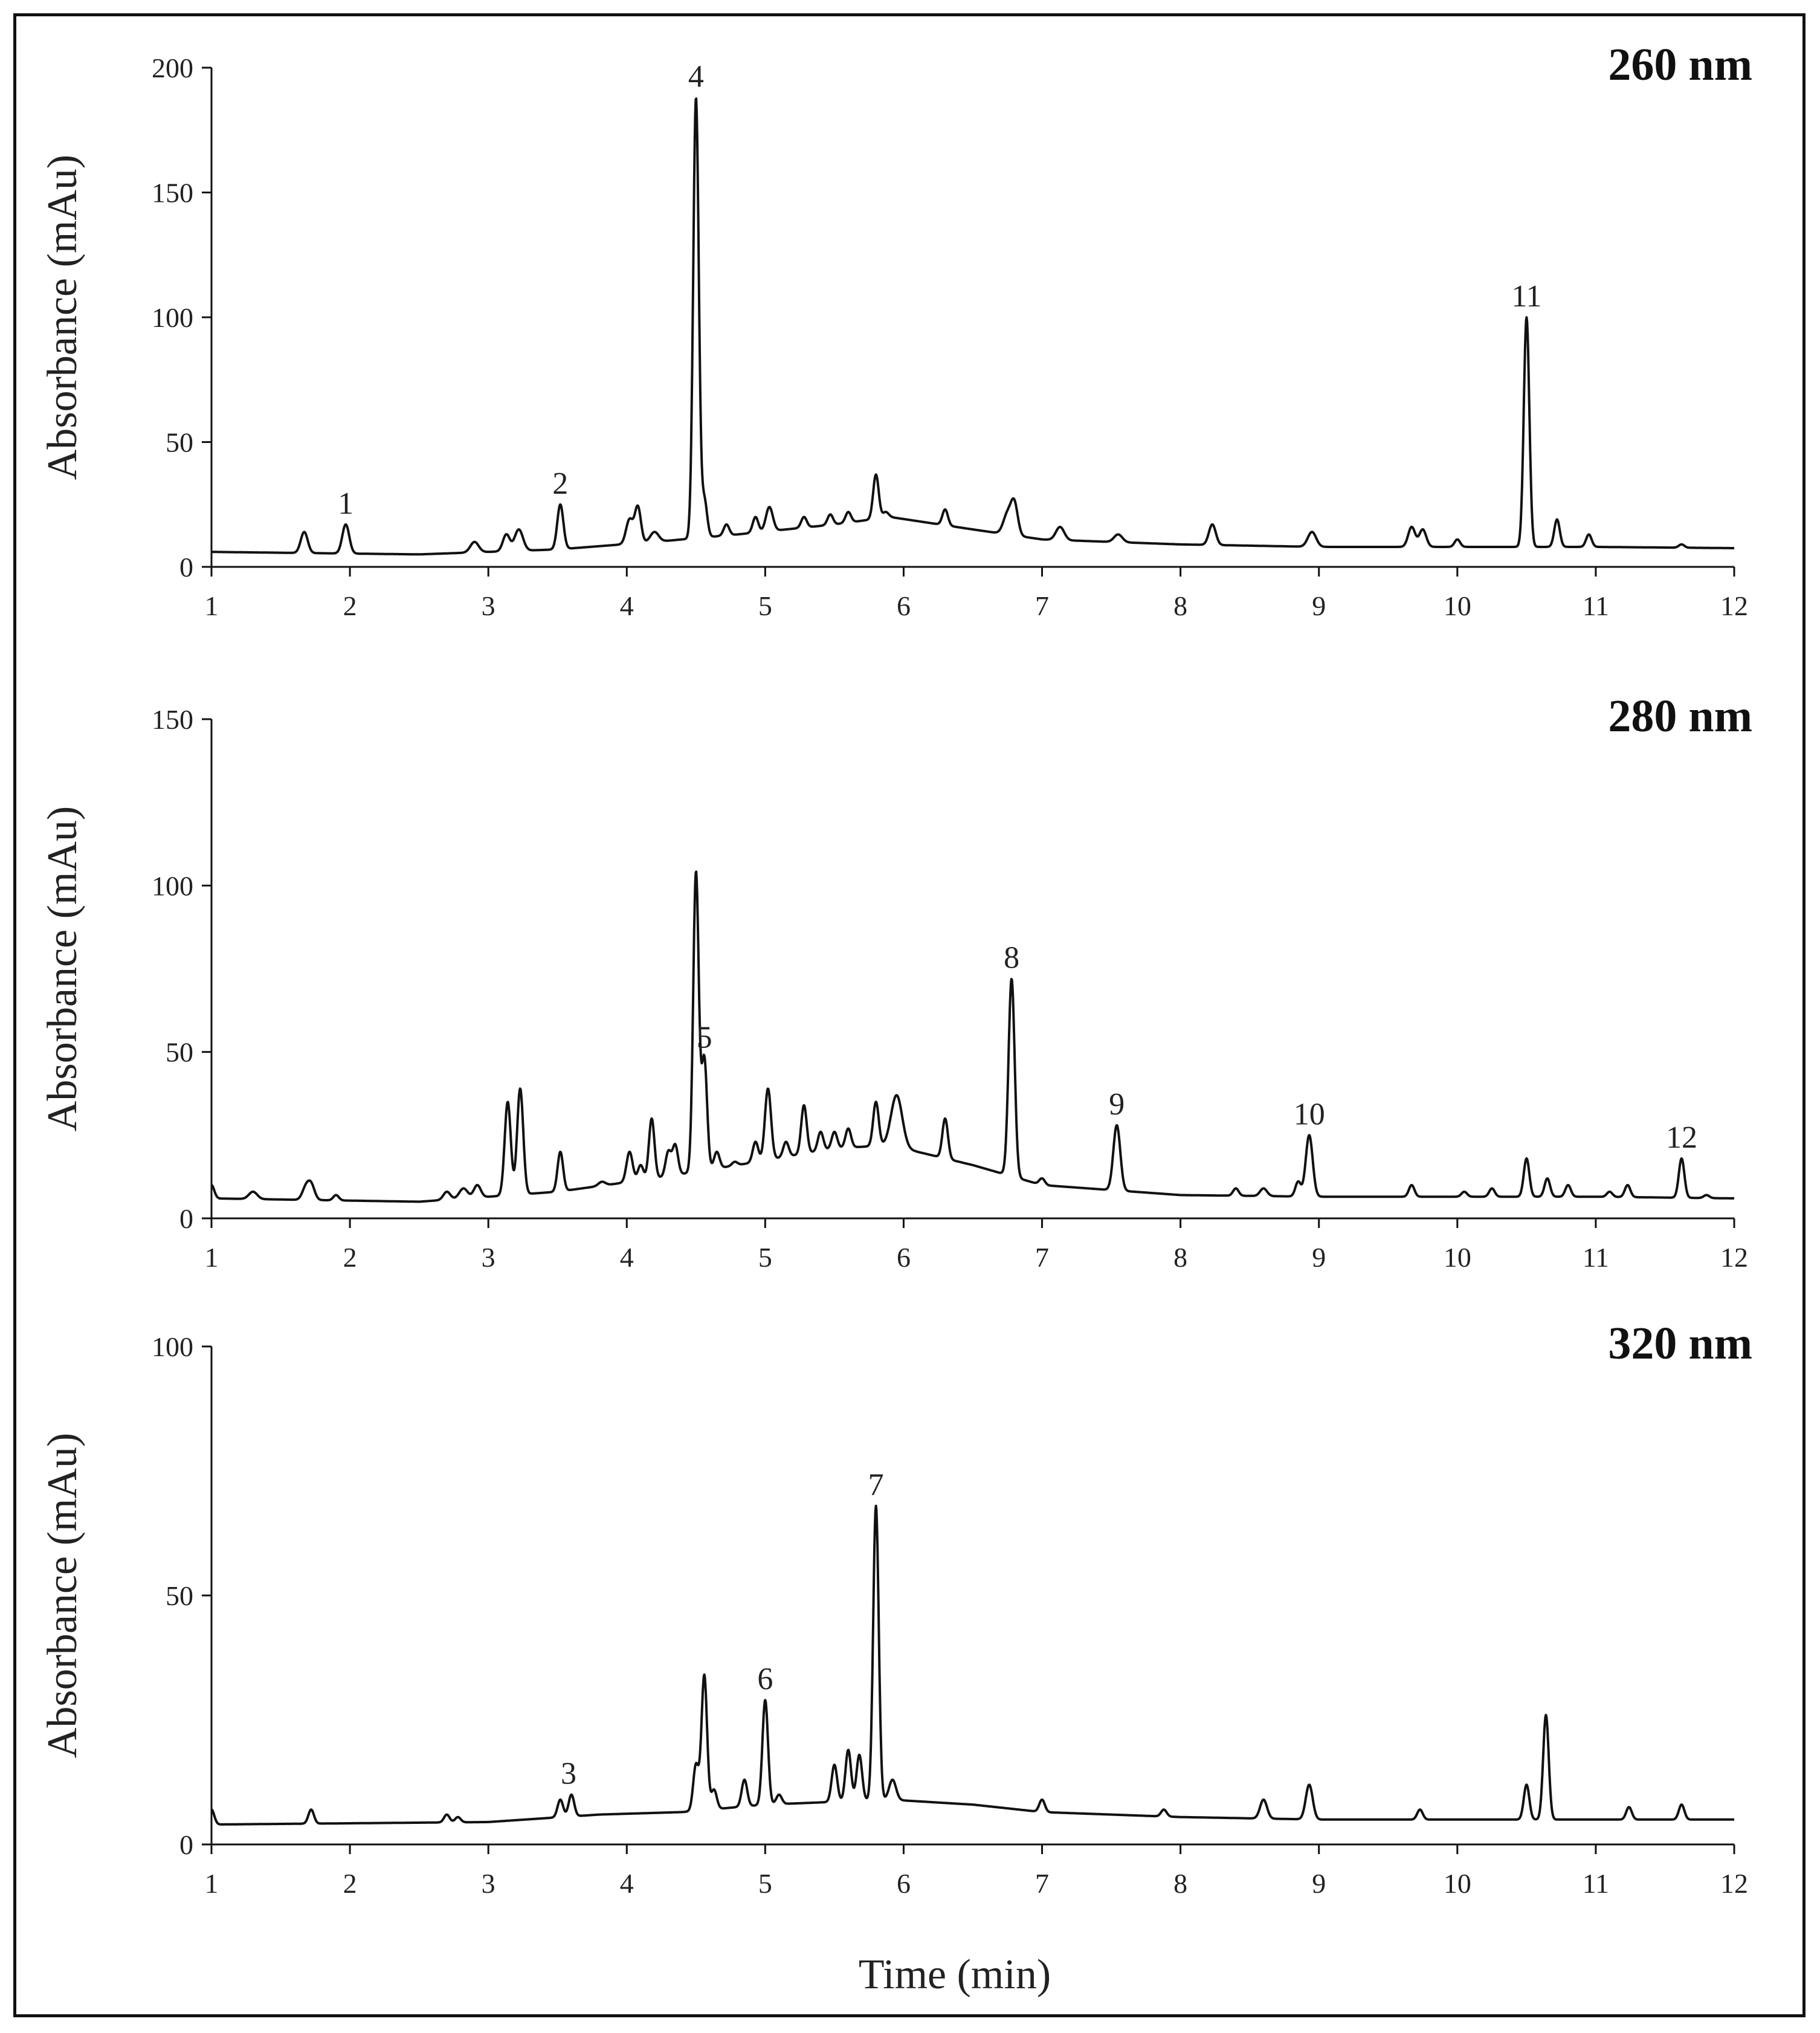  I want to click on panel-title: 320 nm, so click(1680, 1343).